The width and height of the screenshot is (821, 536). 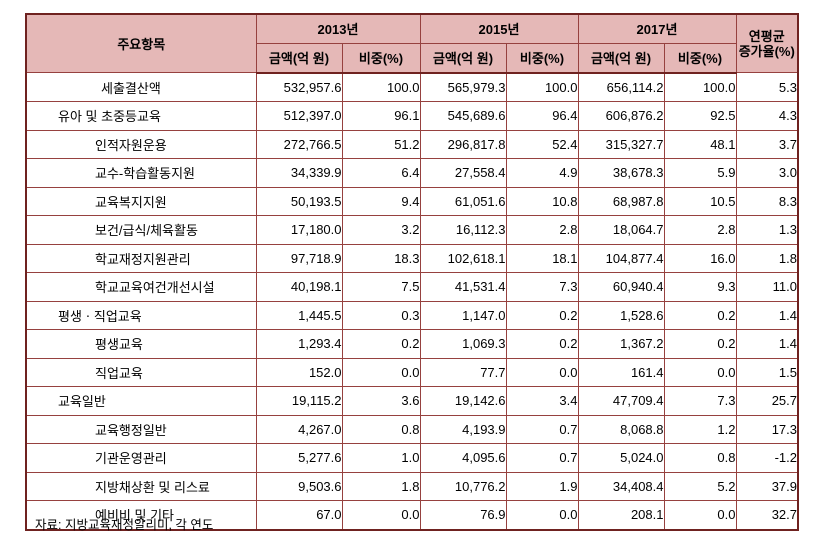 What do you see at coordinates (299, 116) in the screenshot?
I see `cell-value: 512,397.0` at bounding box center [299, 116].